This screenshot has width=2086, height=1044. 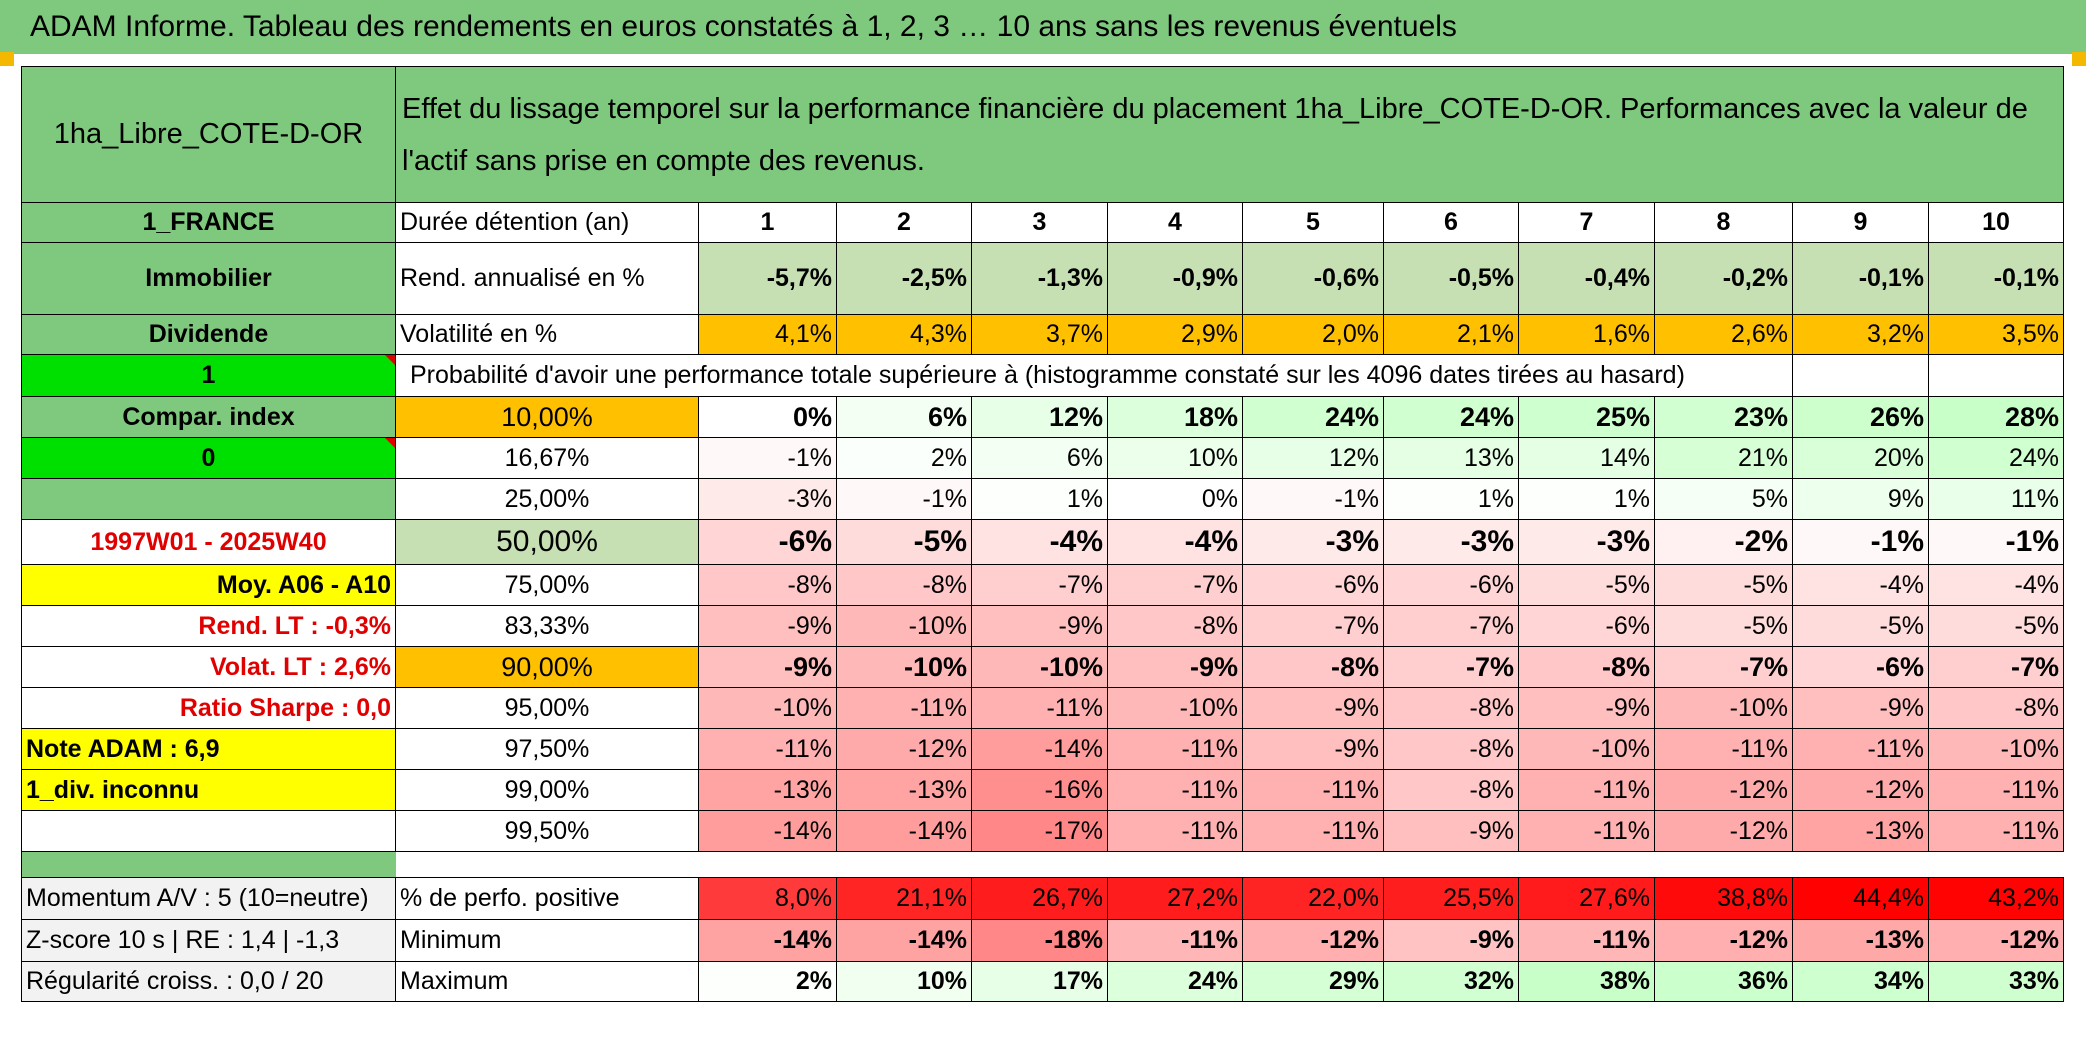 I want to click on quantile-label: 97,50%, so click(x=547, y=749).